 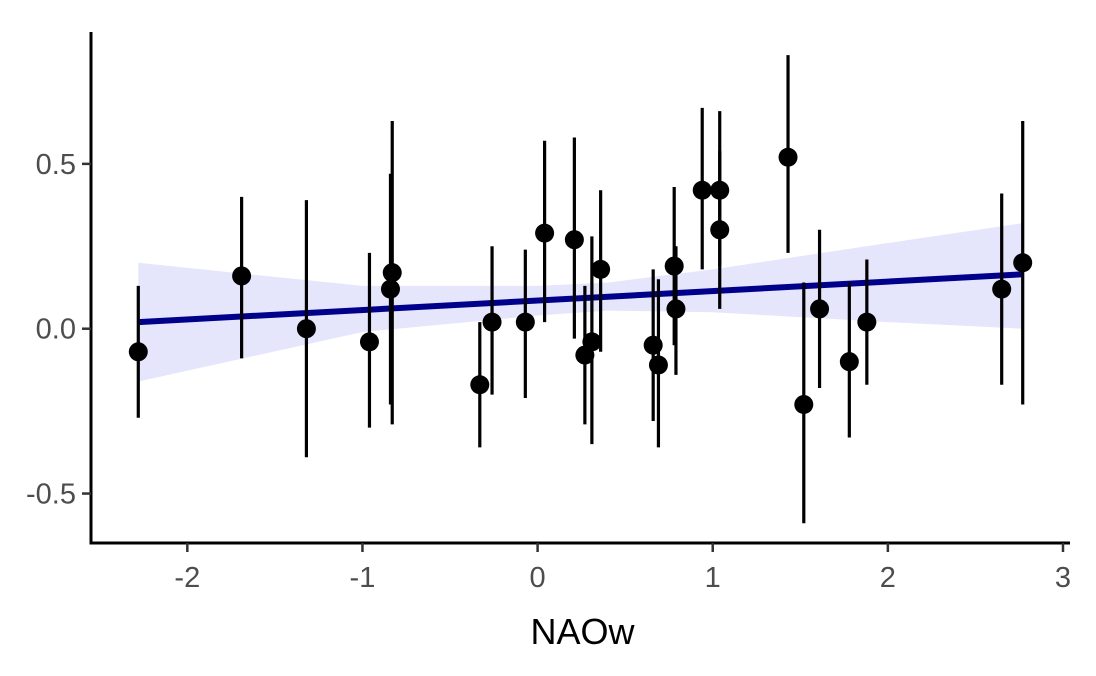 What do you see at coordinates (187, 578) in the screenshot?
I see `x-tick-label-0: -2` at bounding box center [187, 578].